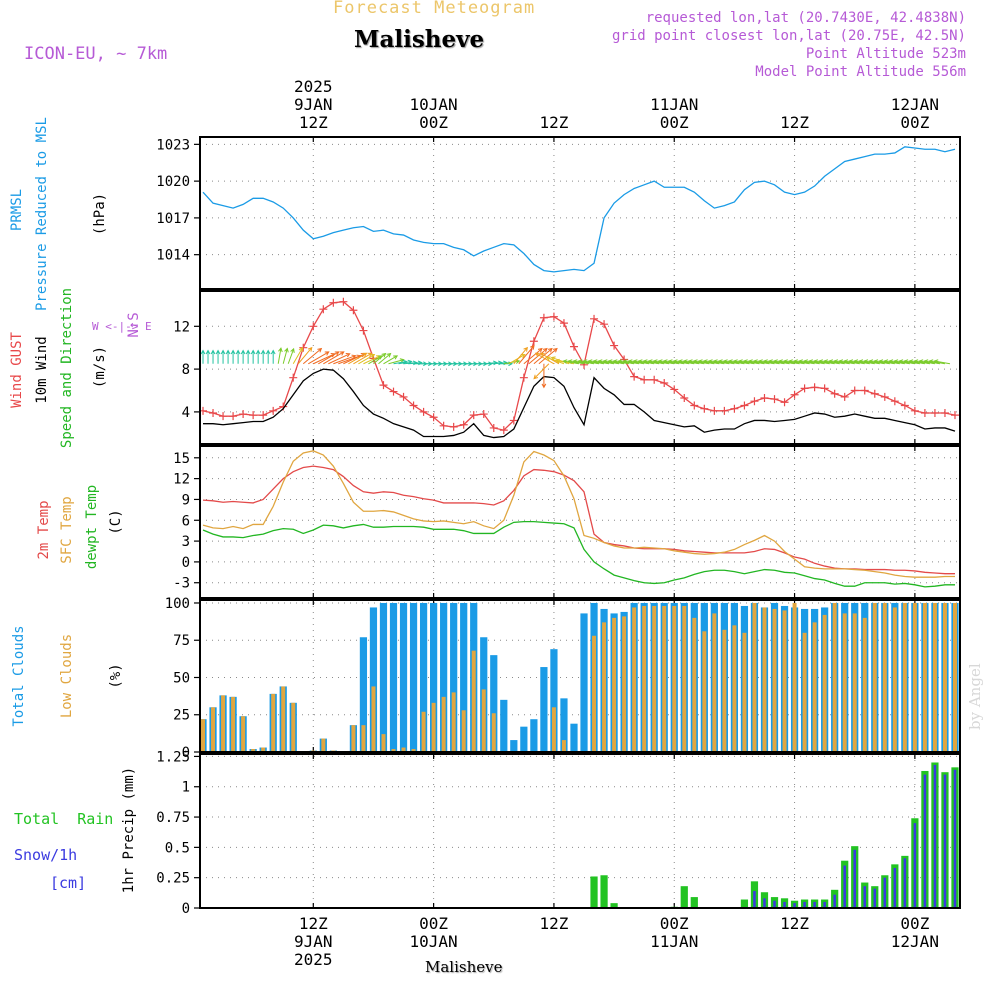 This screenshot has height=1000, width=1000. I want to click on precip-ytick-label: 1.25, so click(173, 757).